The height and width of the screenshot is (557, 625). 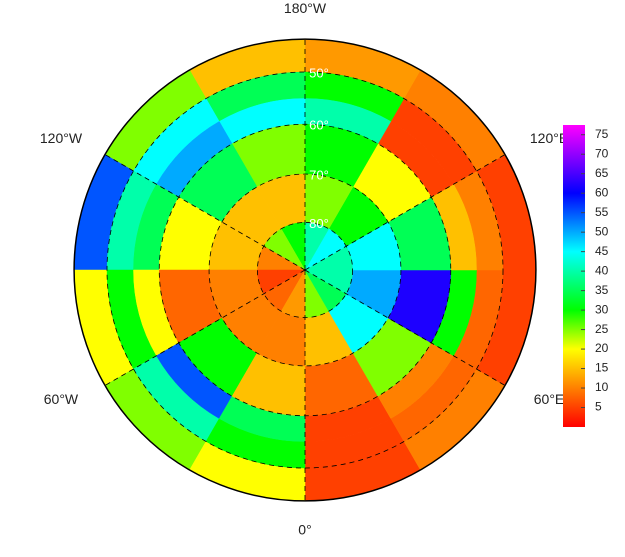 I want to click on latitude-circle, so click(x=305, y=270).